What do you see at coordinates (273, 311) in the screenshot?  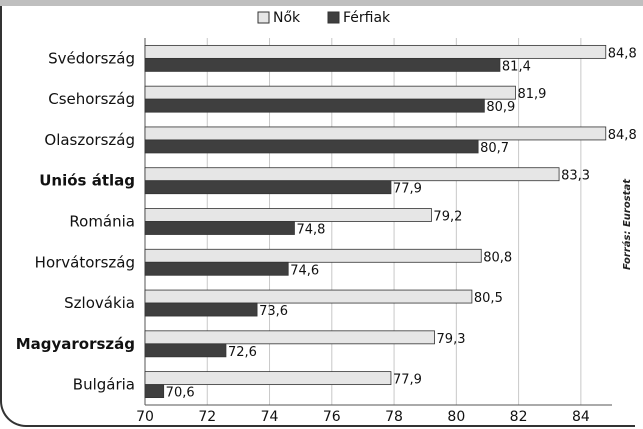 I see `data-label: 73,6` at bounding box center [273, 311].